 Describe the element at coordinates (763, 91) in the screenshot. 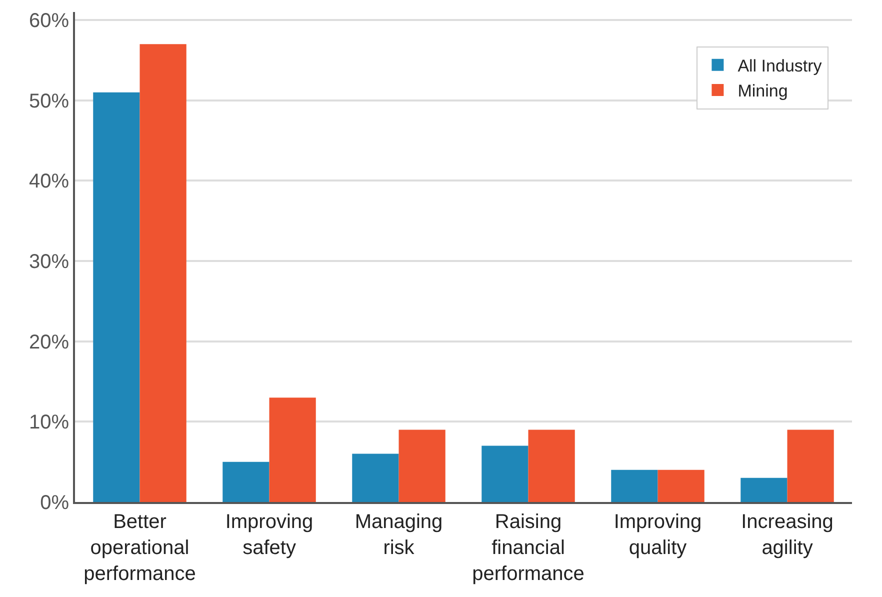

I see `legend-label: Mining` at that location.